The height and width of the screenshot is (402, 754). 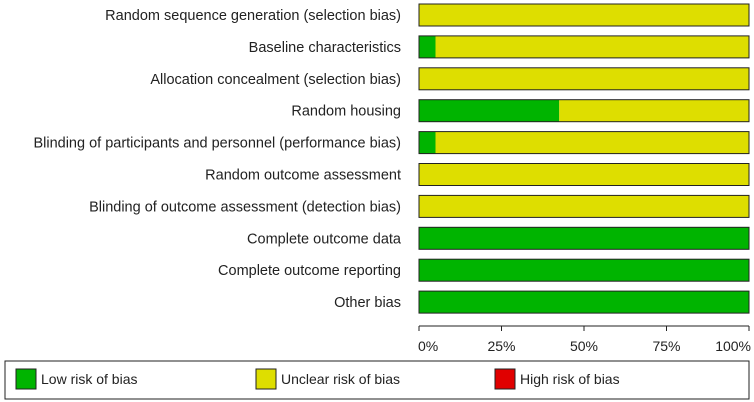 I want to click on category-label: Other bias, so click(x=367, y=303).